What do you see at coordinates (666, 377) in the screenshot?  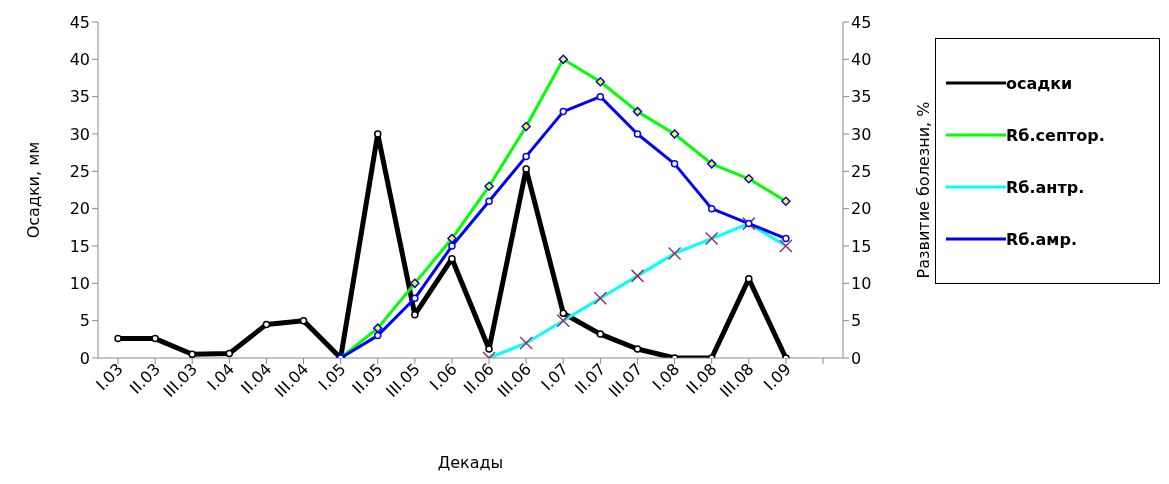 I see `x-tick-label: I.08` at bounding box center [666, 377].